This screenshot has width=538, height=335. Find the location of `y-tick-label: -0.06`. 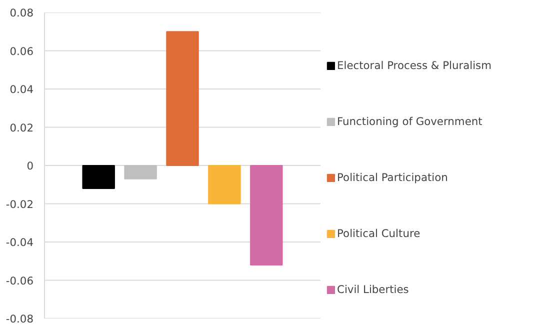

y-tick-label: -0.06 is located at coordinates (20, 281).